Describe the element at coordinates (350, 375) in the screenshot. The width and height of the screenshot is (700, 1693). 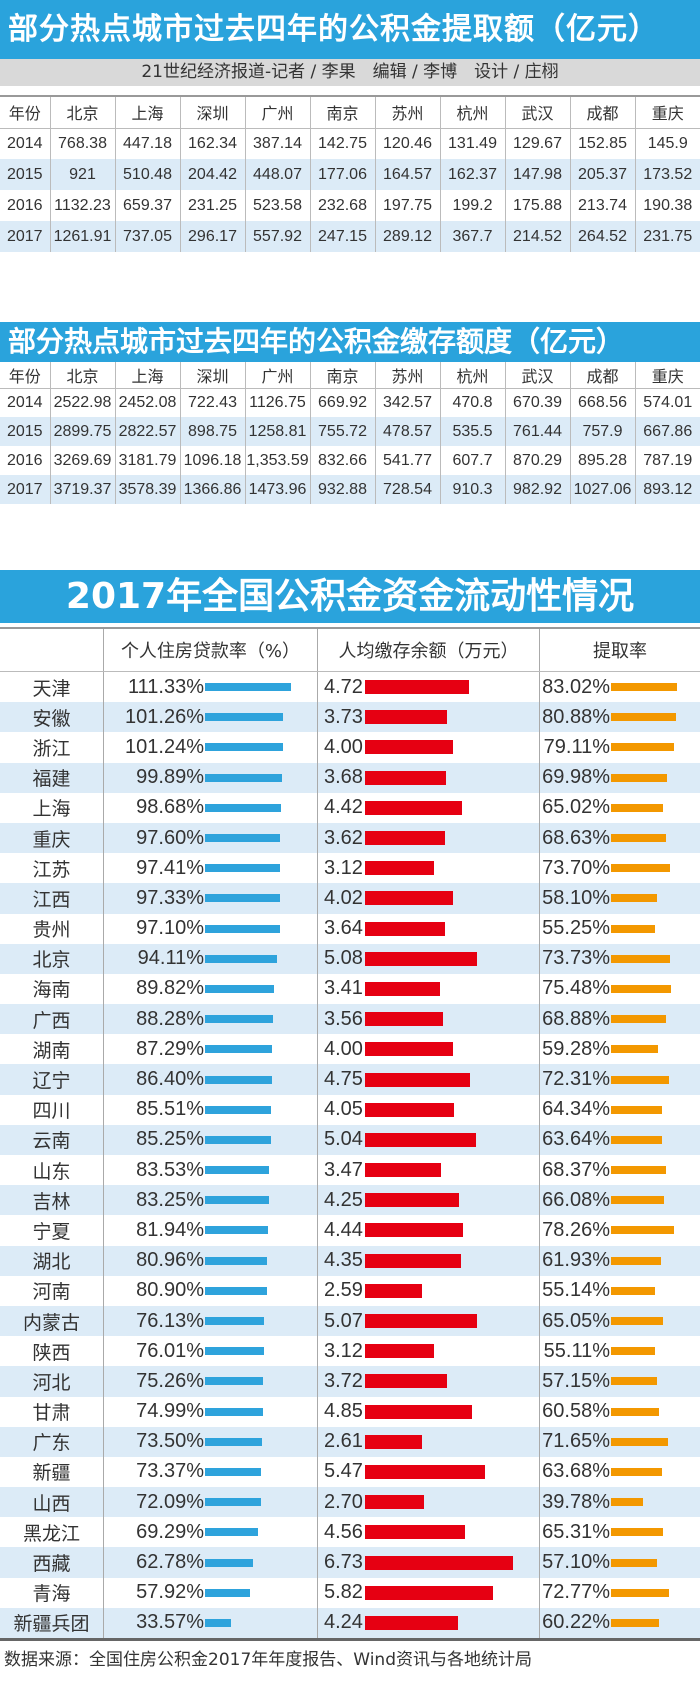
I see `table-header-row: 年份 北京 上海 深圳 广州 南京 苏州 杭州 武汉 成都 重庆` at that location.